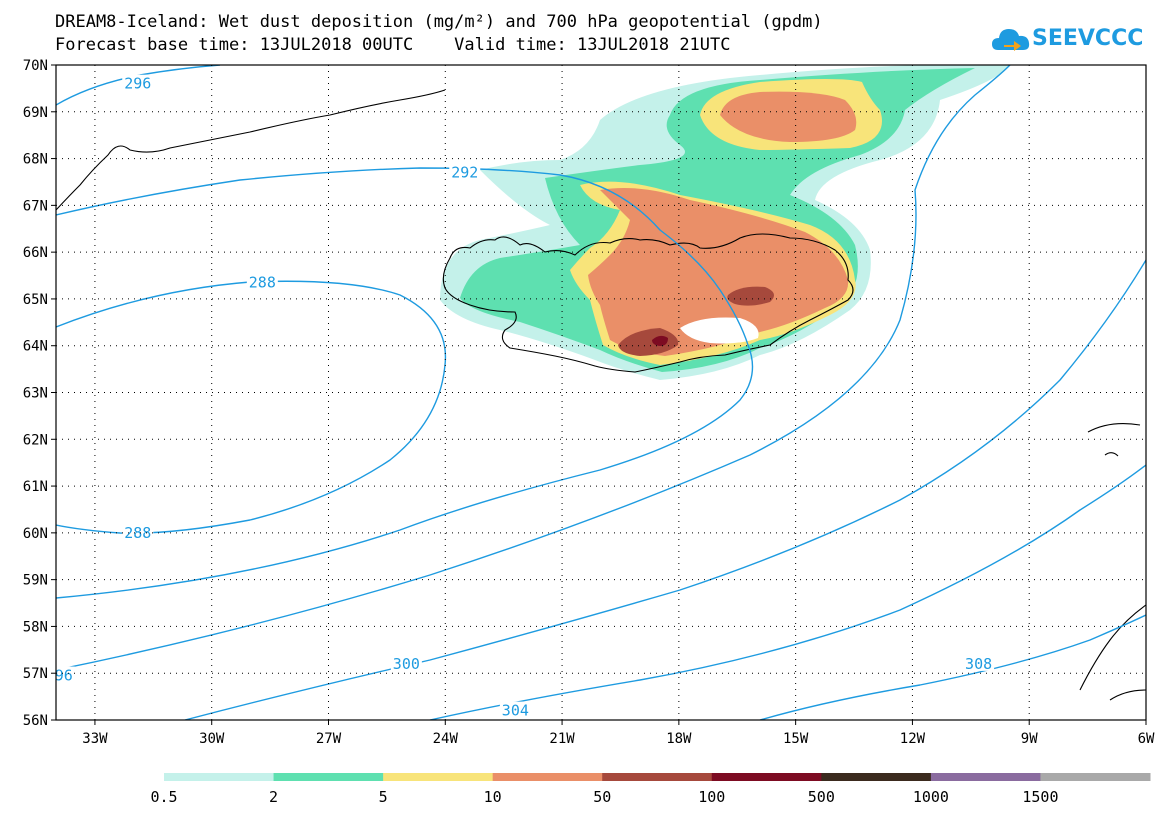 The height and width of the screenshot is (815, 1175). Describe the element at coordinates (711, 797) in the screenshot. I see `legend-label: 100` at that location.